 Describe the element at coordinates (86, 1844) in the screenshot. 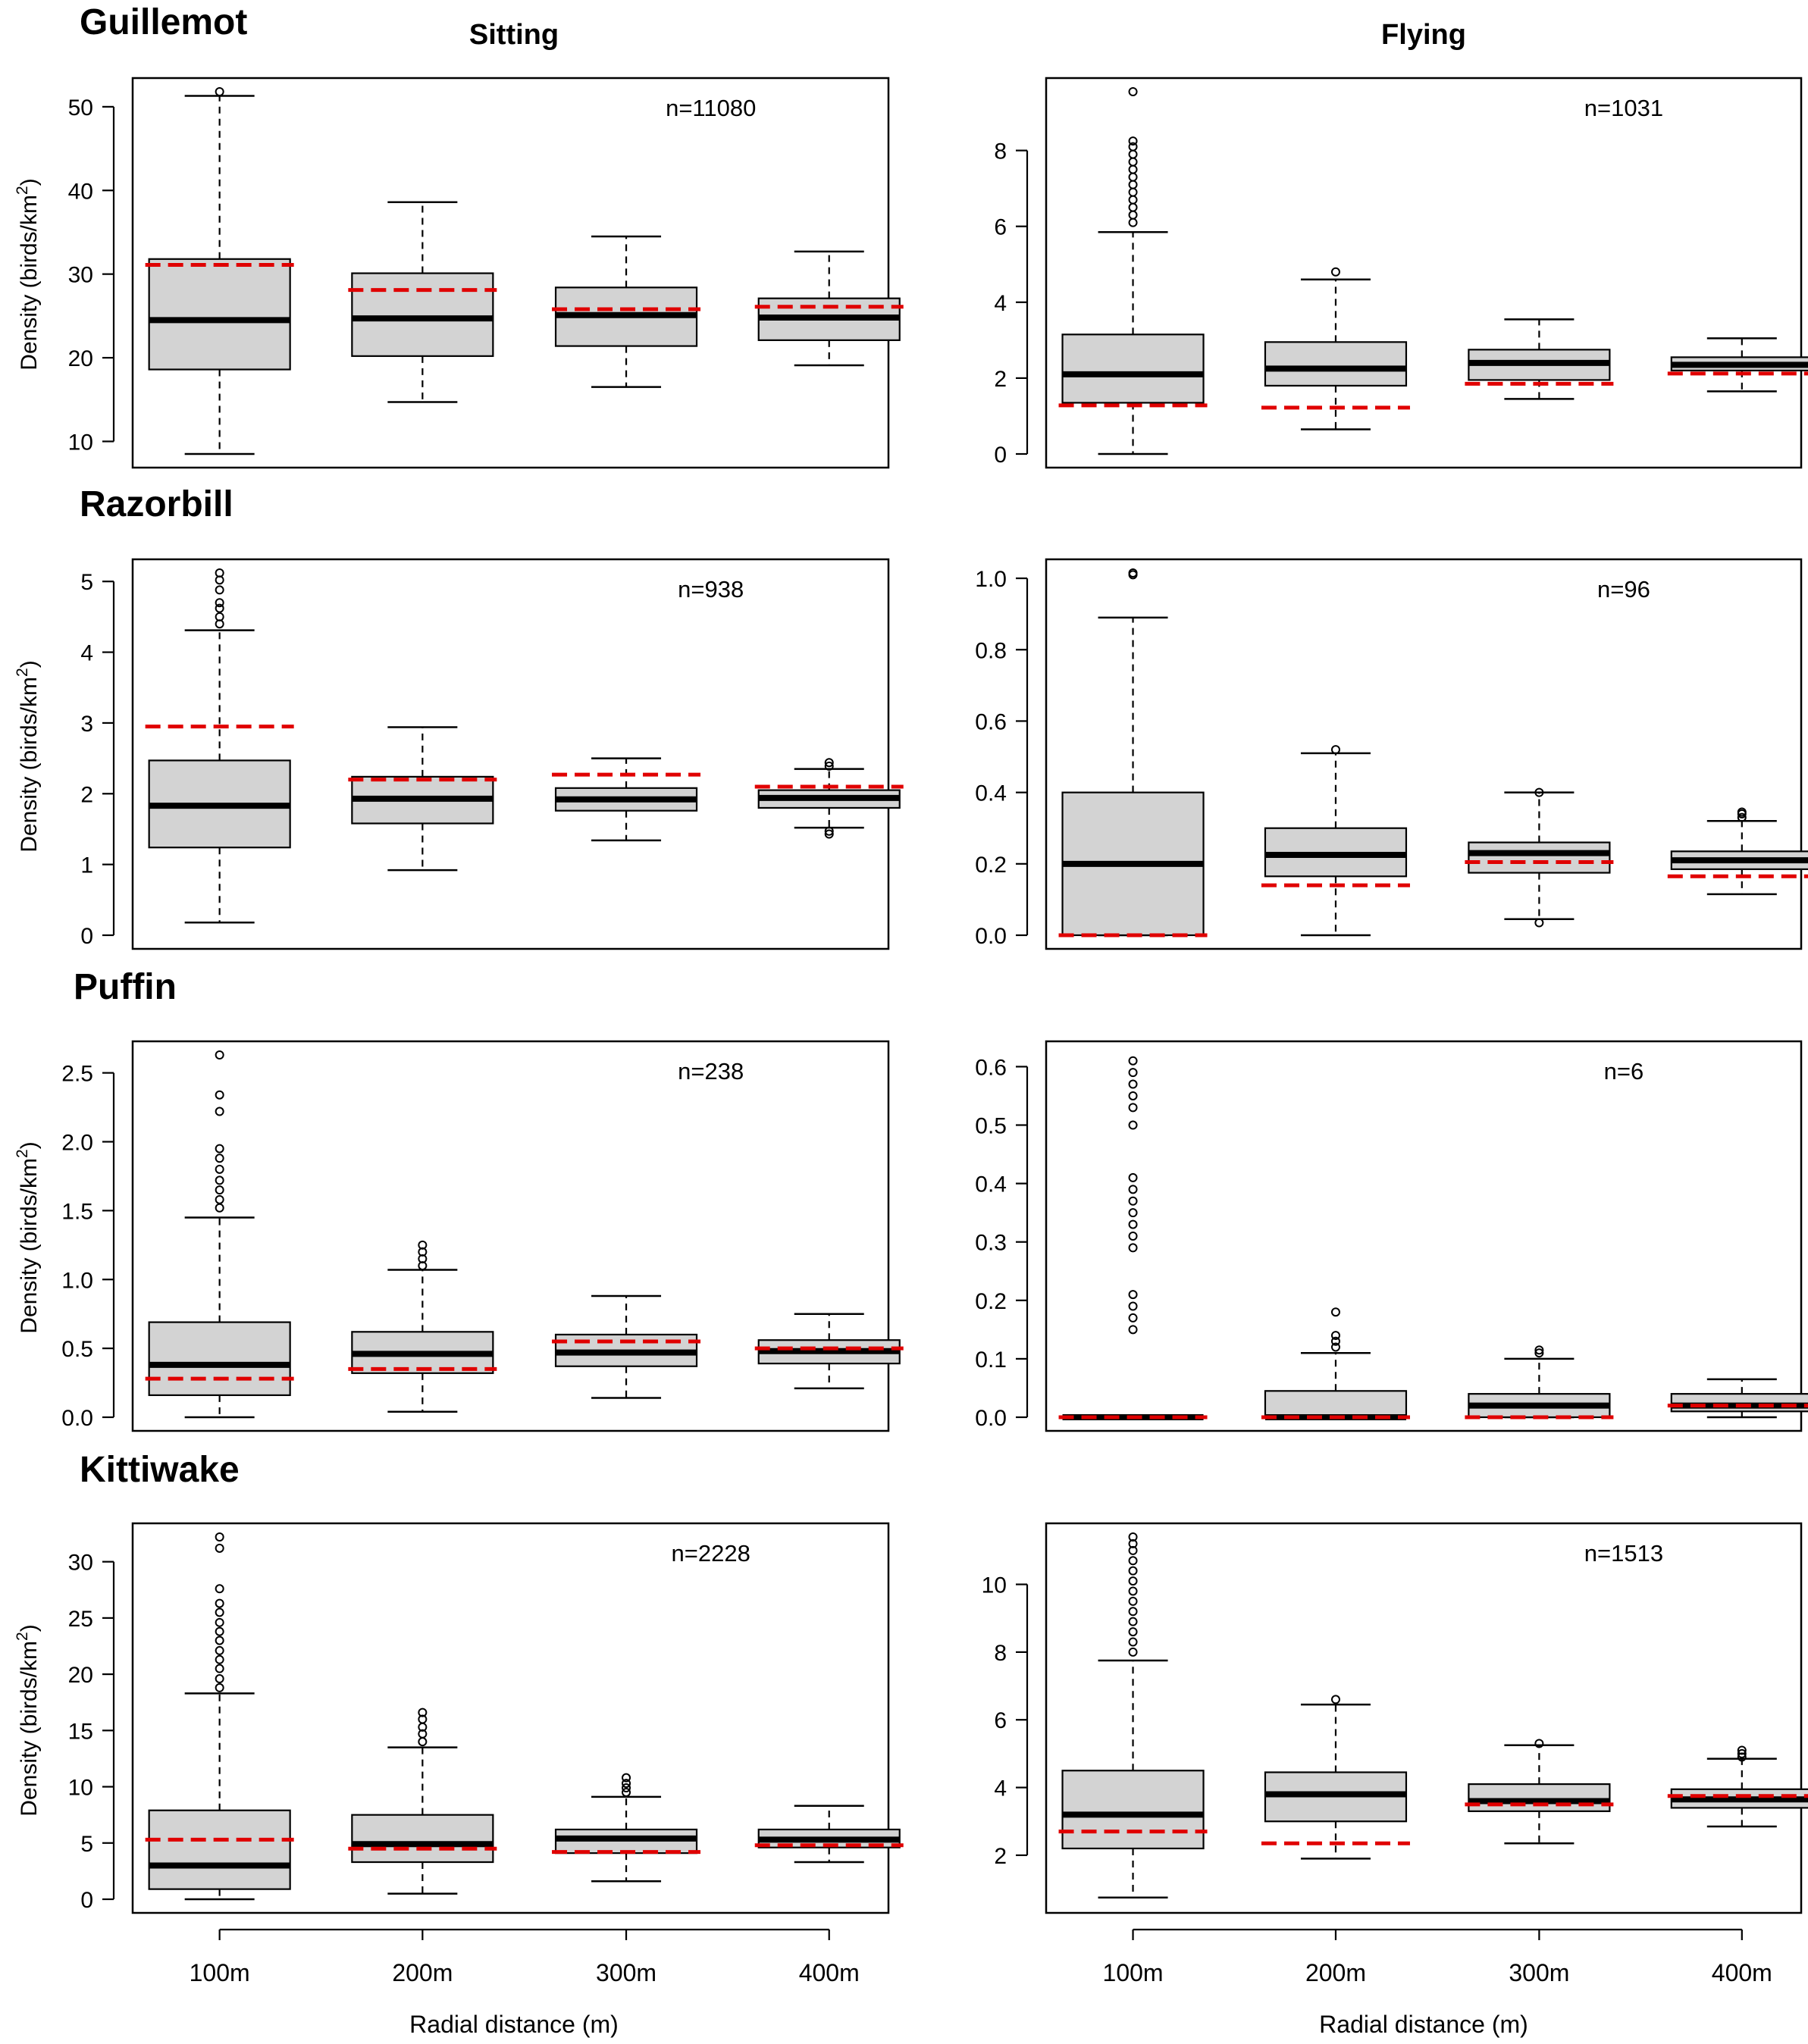

I see `y-tick-label: 5` at that location.